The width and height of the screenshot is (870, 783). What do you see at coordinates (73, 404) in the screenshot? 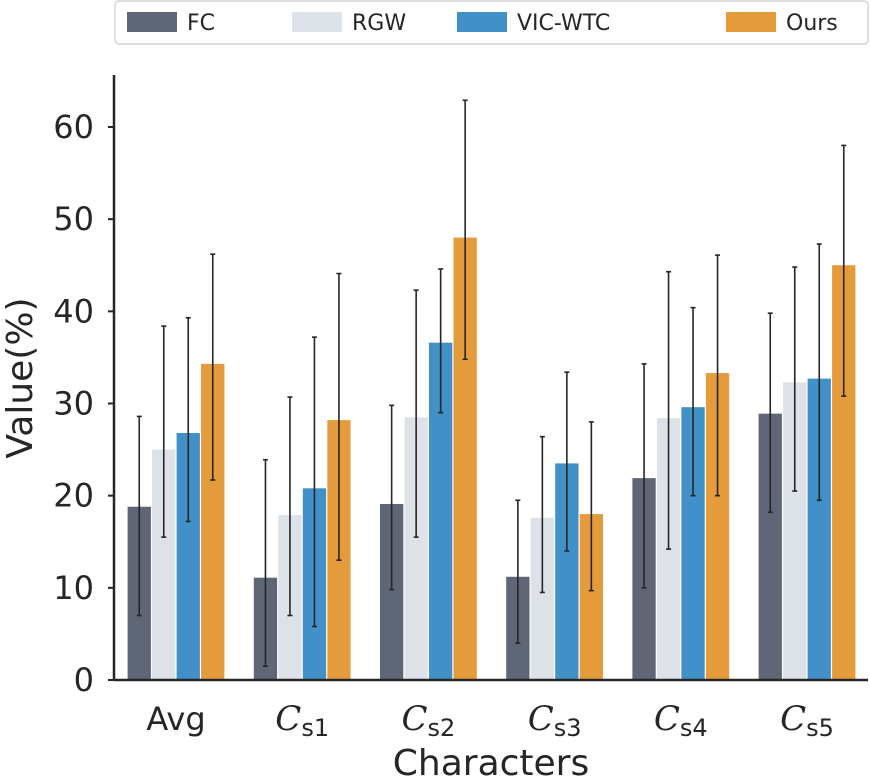
I see `y-tick-label-30: 30` at bounding box center [73, 404].